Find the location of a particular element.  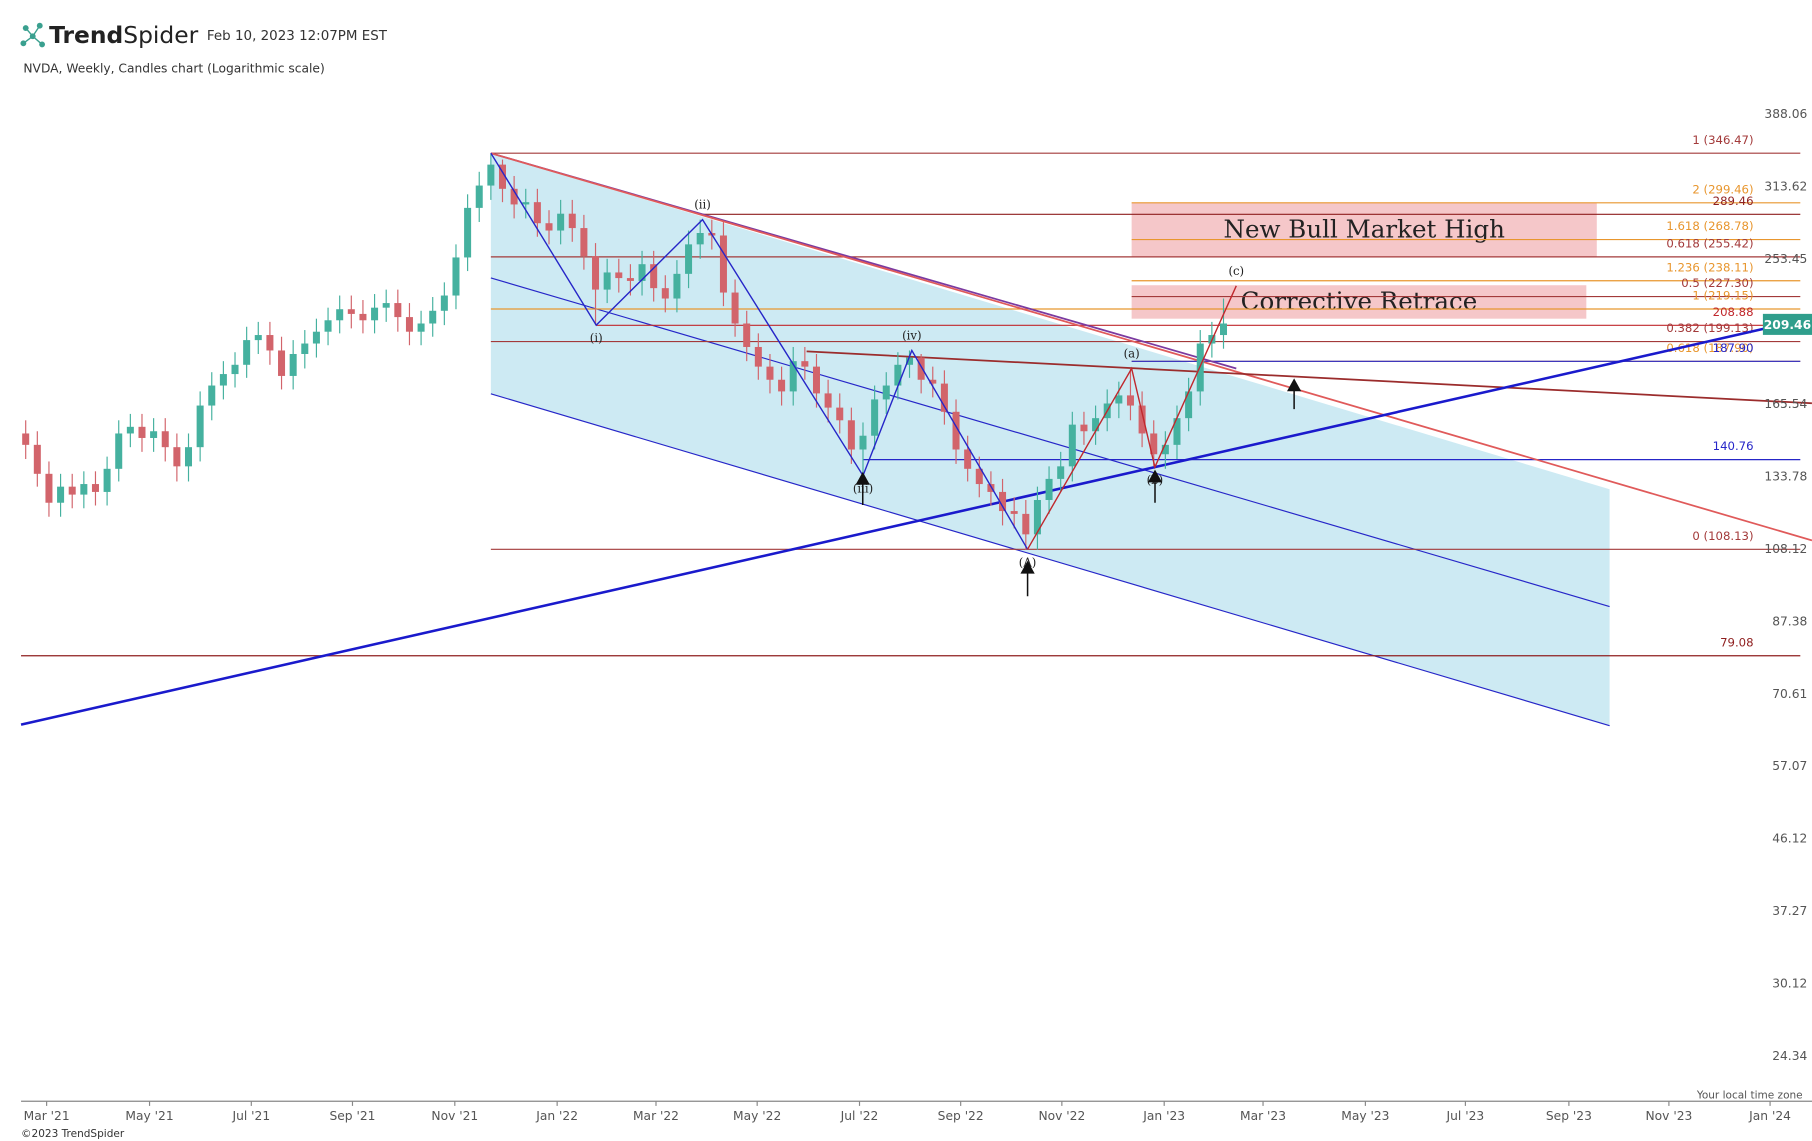

zone-label: Corrective Retrace is located at coordinates (1359, 301).